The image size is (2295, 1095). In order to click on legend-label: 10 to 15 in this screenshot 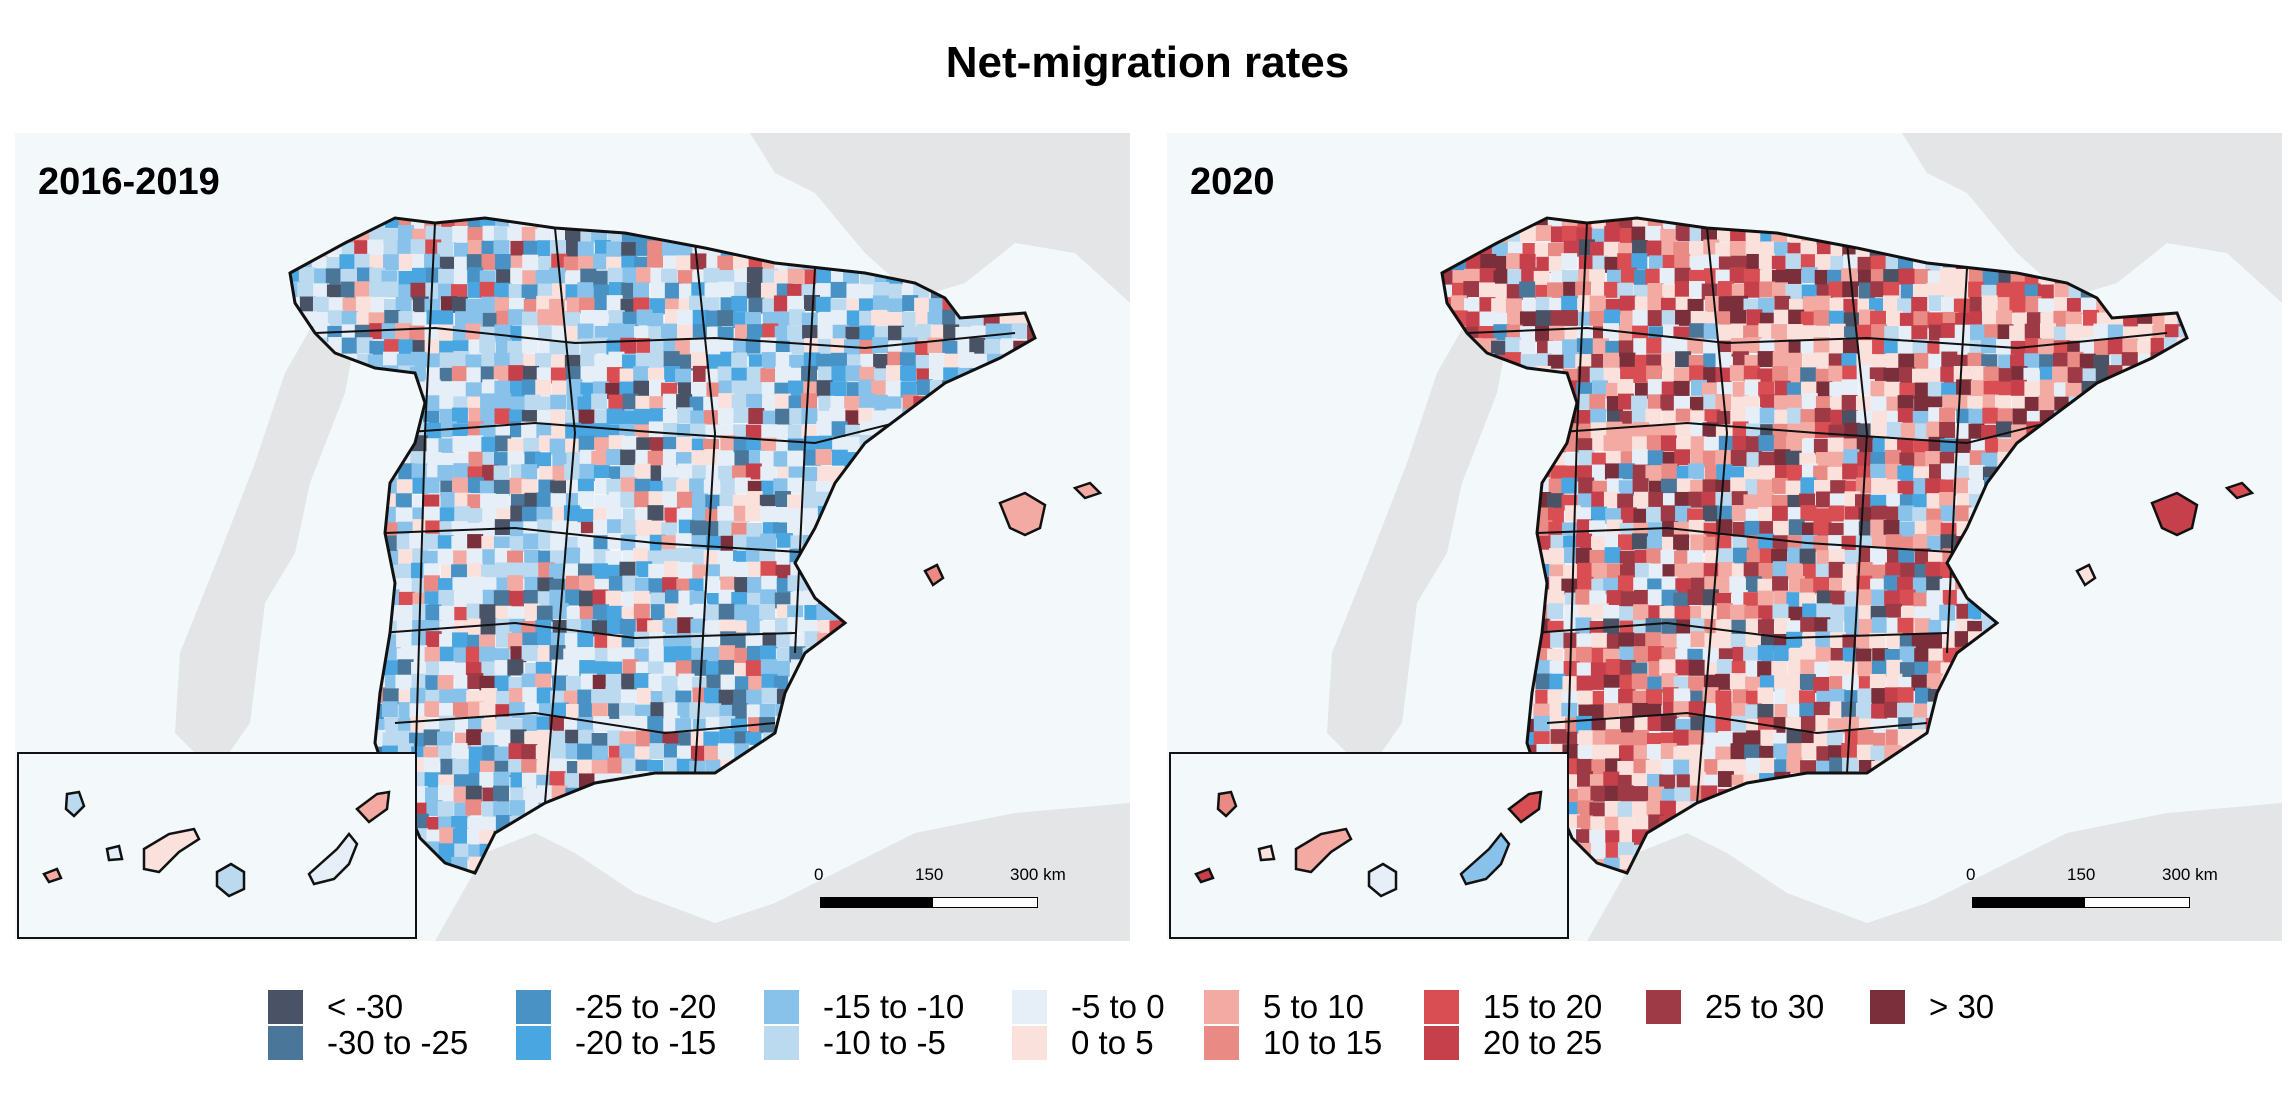, I will do `click(1323, 1042)`.